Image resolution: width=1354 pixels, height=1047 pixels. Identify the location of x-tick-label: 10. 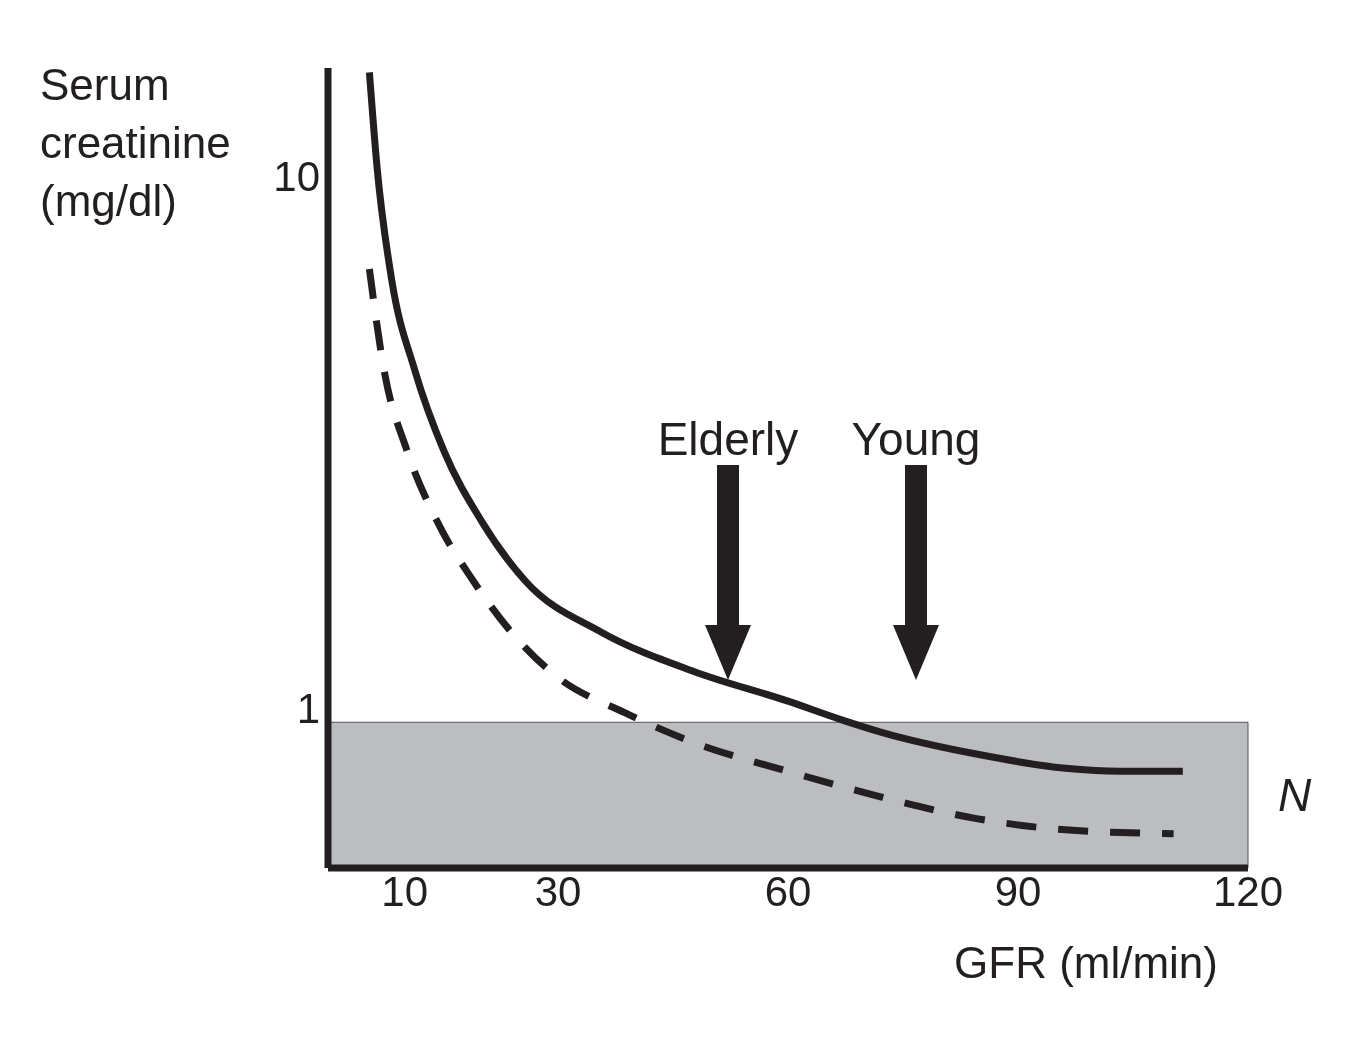
(405, 891).